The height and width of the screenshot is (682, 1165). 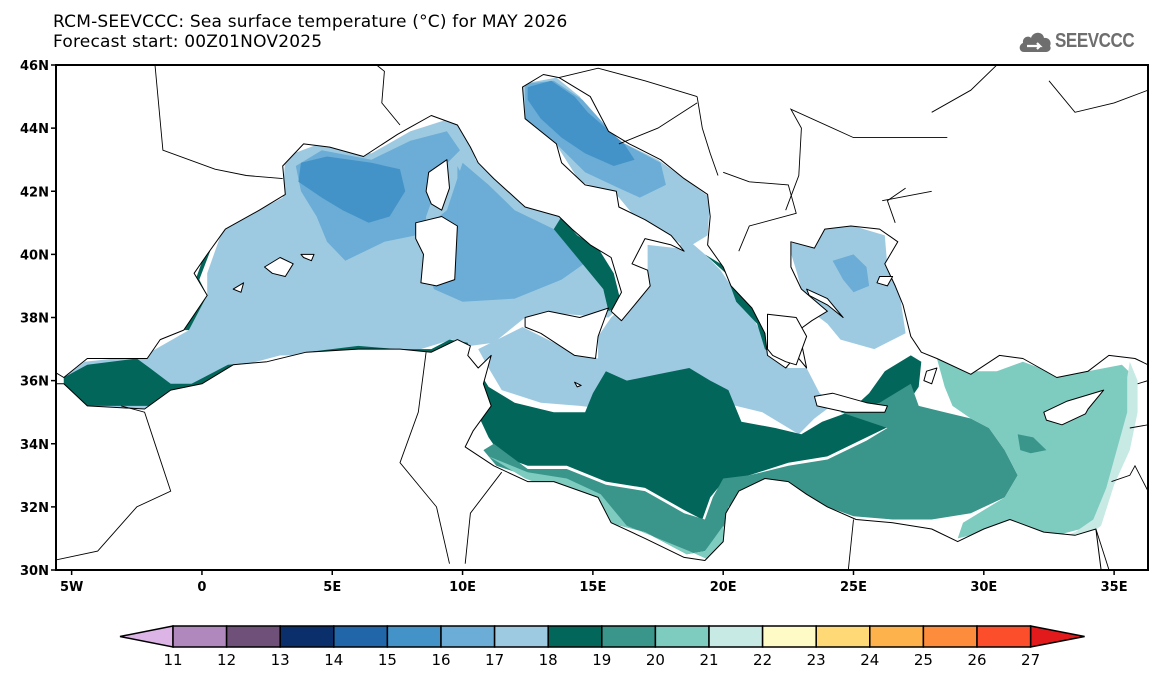 I want to click on x-tick-label: 25E, so click(x=853, y=587).